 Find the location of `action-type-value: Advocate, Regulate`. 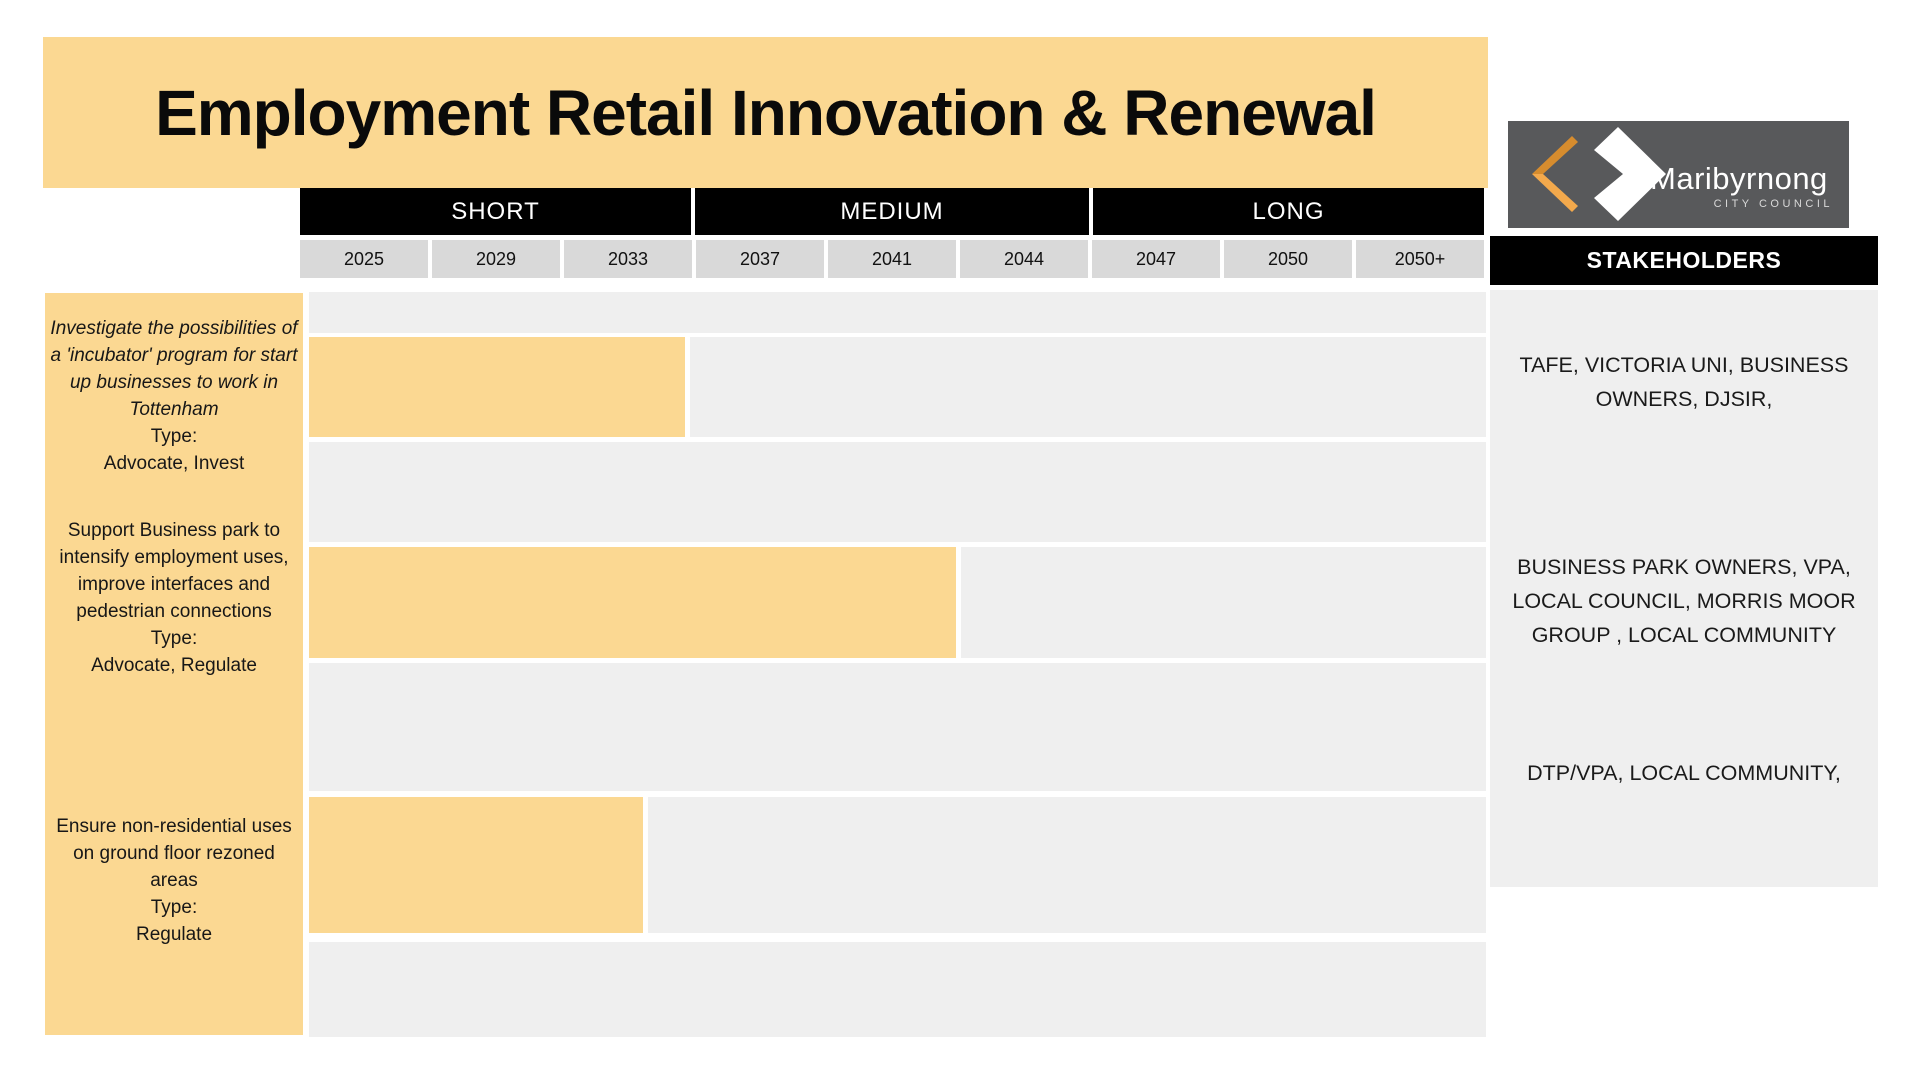

action-type-value: Advocate, Regulate is located at coordinates (174, 665).